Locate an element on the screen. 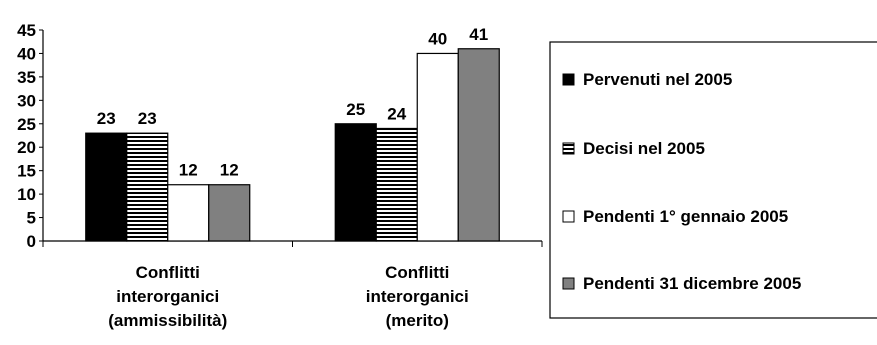 The height and width of the screenshot is (345, 877). y-tick-label: 0 is located at coordinates (31, 241).